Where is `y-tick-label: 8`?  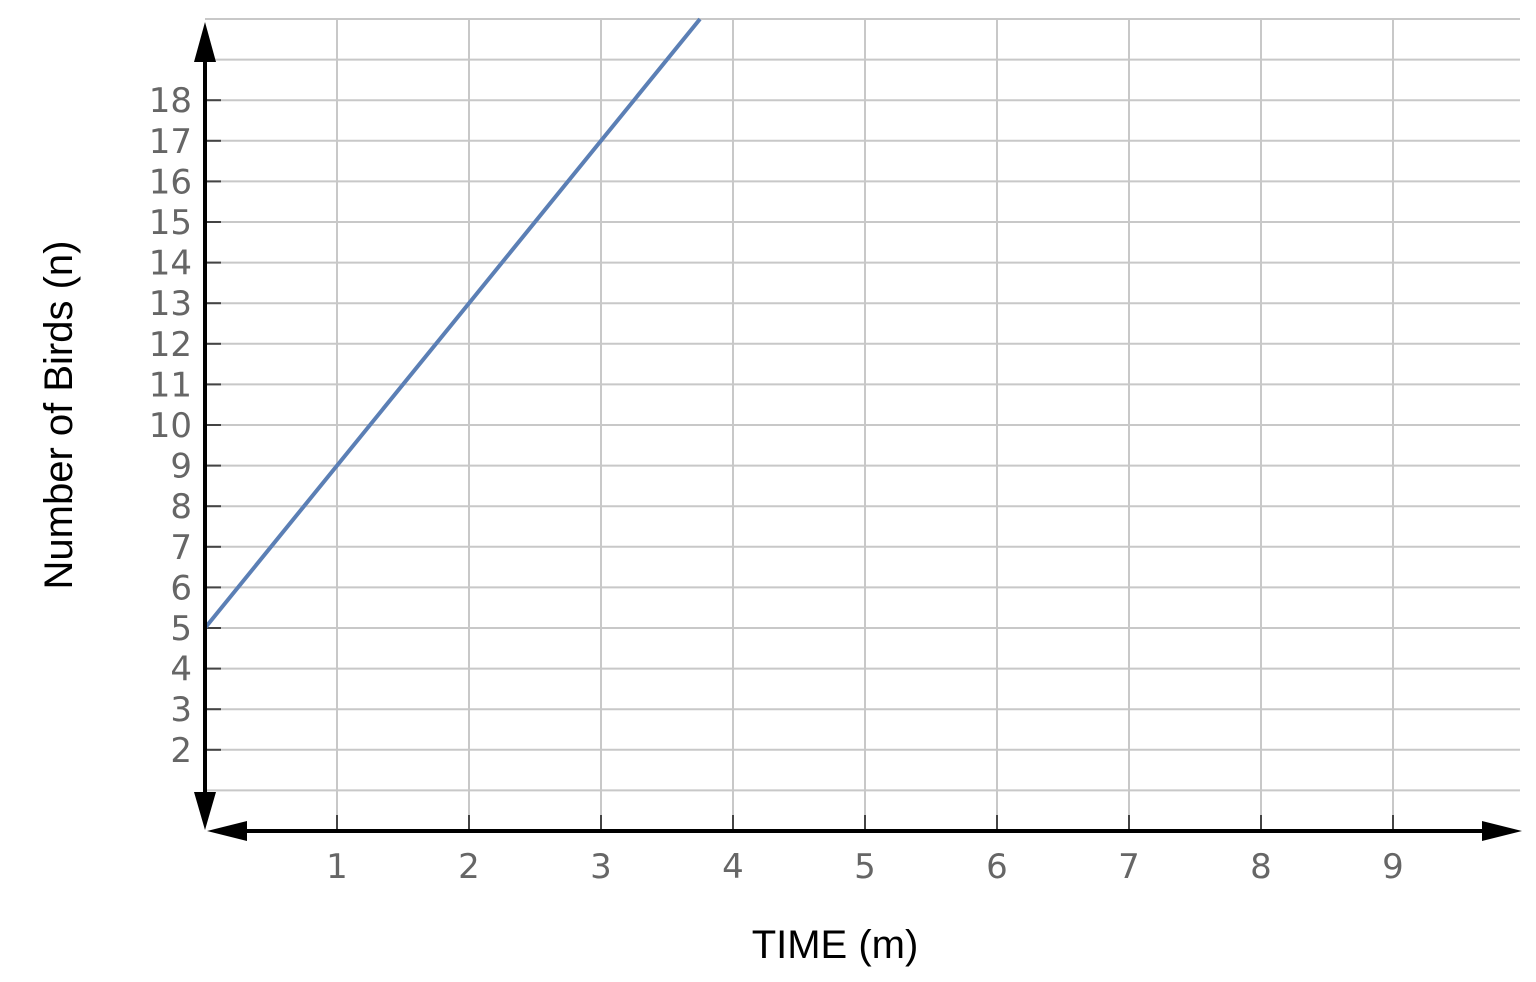
y-tick-label: 8 is located at coordinates (181, 507).